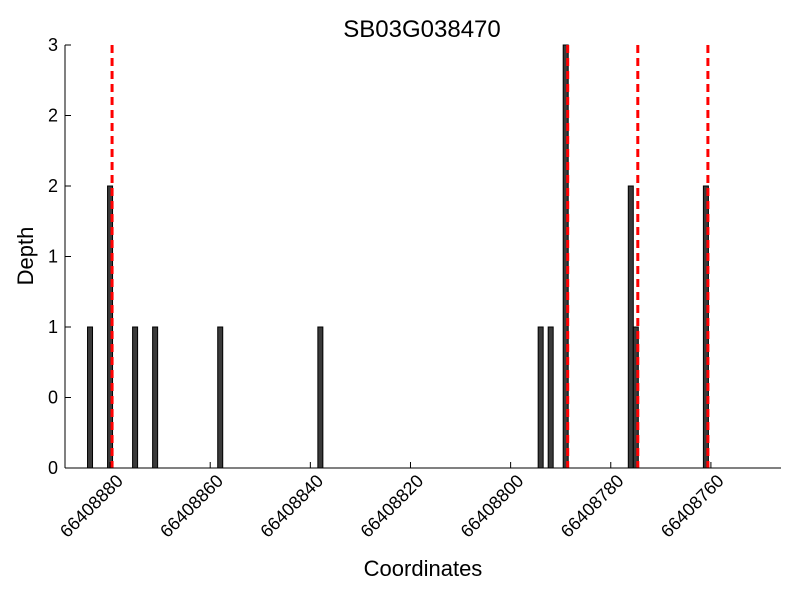  Describe the element at coordinates (423, 568) in the screenshot. I see `x-axis-label: Coordinates` at that location.